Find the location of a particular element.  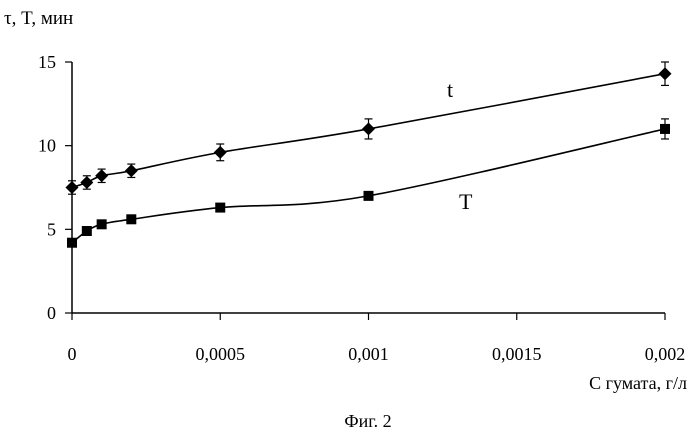

figure-caption: Фиг. 2 is located at coordinates (367, 421).